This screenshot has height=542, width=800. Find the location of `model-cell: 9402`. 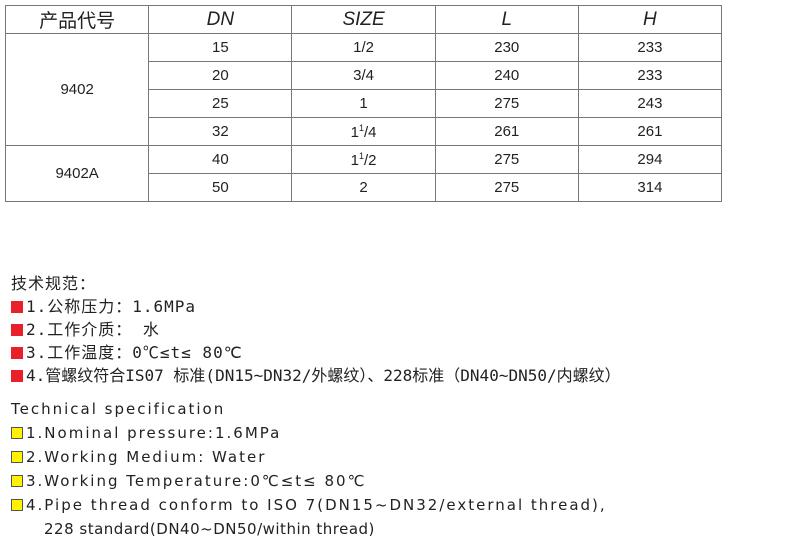

model-cell: 9402 is located at coordinates (77, 89).